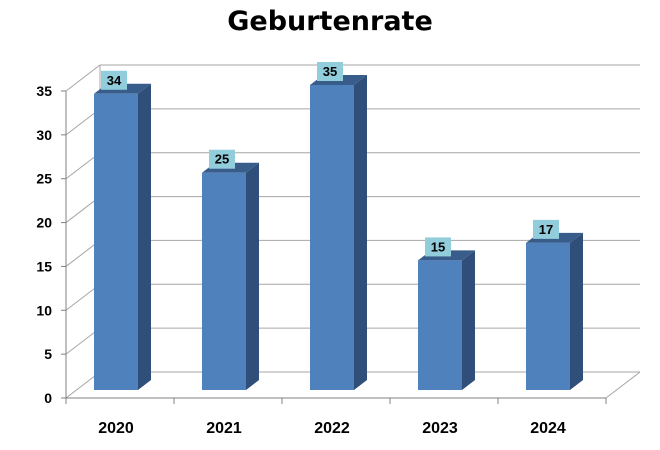 Image resolution: width=660 pixels, height=450 pixels. I want to click on data-label-2021: 25, so click(222, 159).